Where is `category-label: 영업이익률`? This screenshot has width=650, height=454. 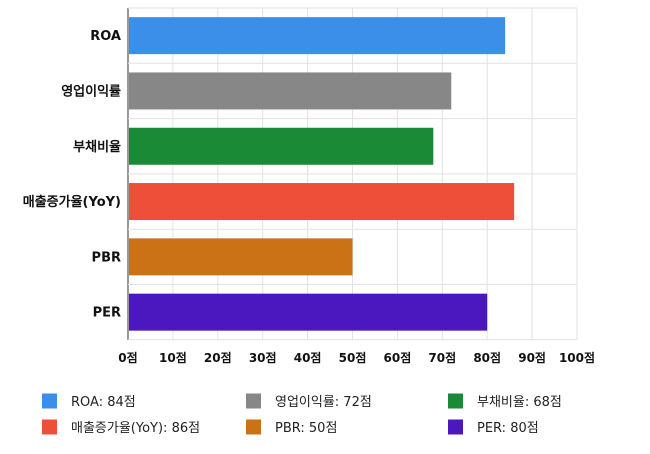
category-label: 영업이익률 is located at coordinates (91, 91).